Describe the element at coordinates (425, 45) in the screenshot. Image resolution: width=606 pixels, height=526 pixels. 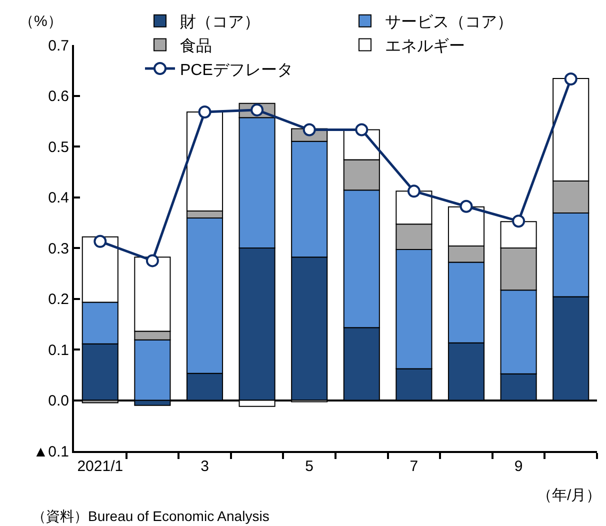
I see `legend-label: エネルギー` at that location.